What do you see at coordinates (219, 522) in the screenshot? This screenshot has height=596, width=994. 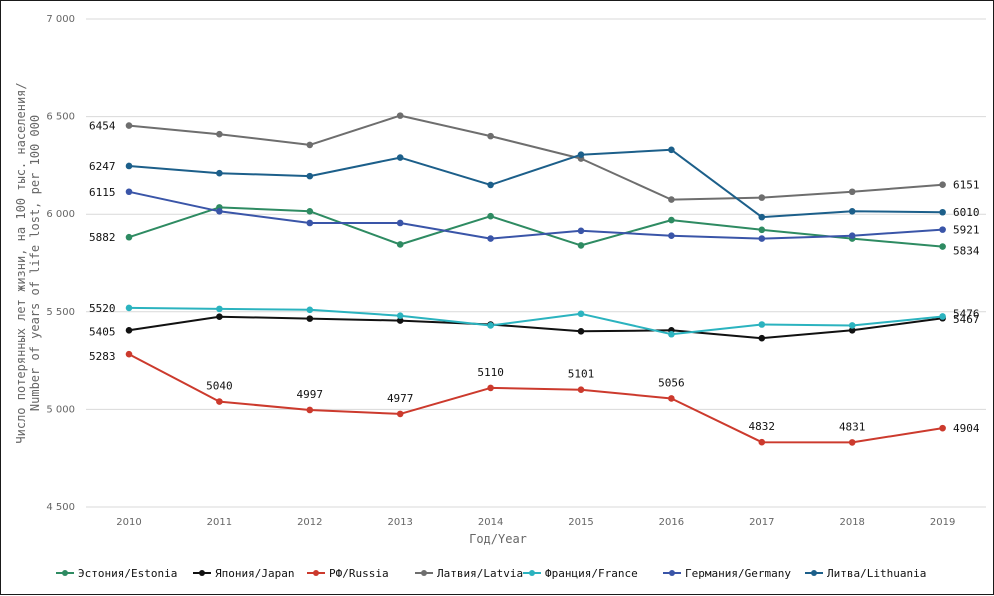 I see `x-tick-label: 2011` at bounding box center [219, 522].